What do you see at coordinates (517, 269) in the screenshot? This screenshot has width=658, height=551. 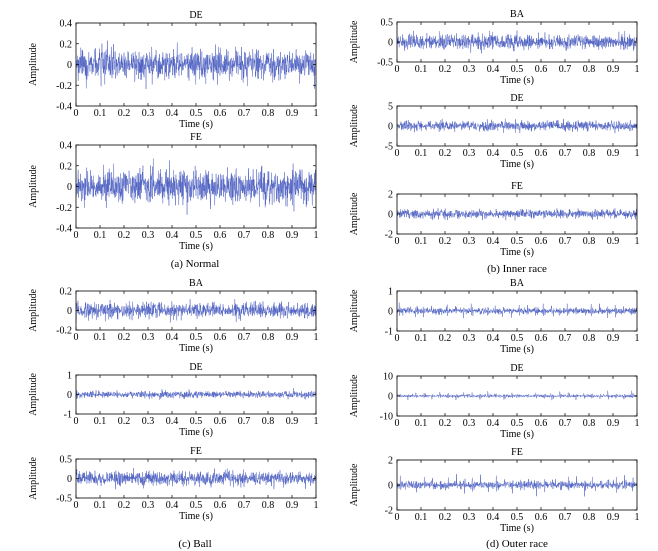 I see `caption-inner-race: (b) Inner race` at bounding box center [517, 269].